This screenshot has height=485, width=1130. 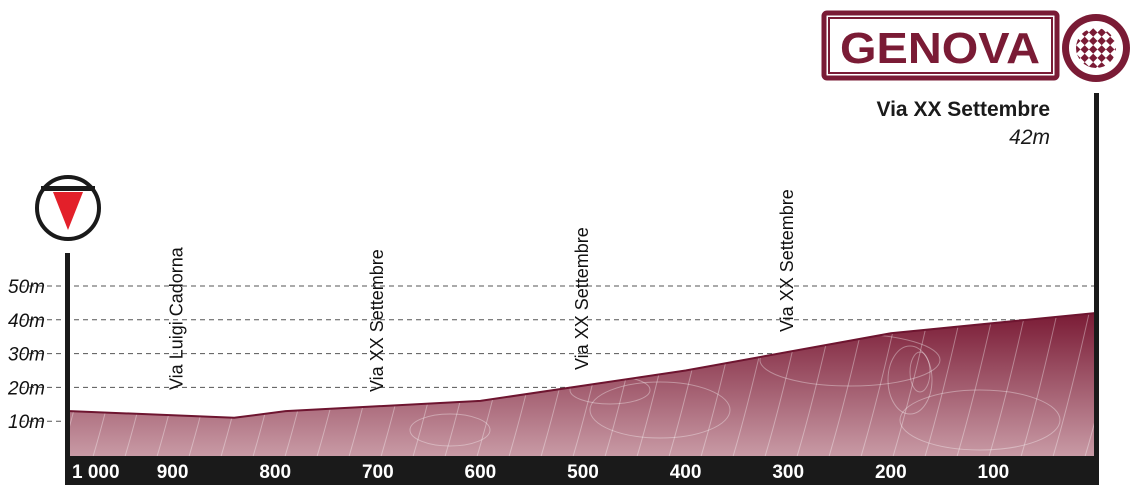 What do you see at coordinates (26, 388) in the screenshot?
I see `y-tick-label: 20m` at bounding box center [26, 388].